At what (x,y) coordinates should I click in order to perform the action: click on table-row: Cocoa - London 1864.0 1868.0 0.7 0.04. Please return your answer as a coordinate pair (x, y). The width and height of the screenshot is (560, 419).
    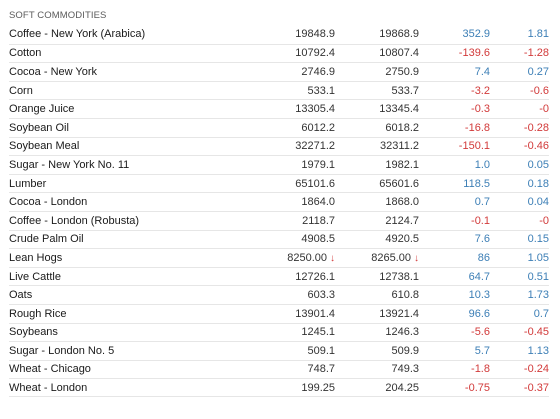
    Looking at the image, I should click on (279, 201).